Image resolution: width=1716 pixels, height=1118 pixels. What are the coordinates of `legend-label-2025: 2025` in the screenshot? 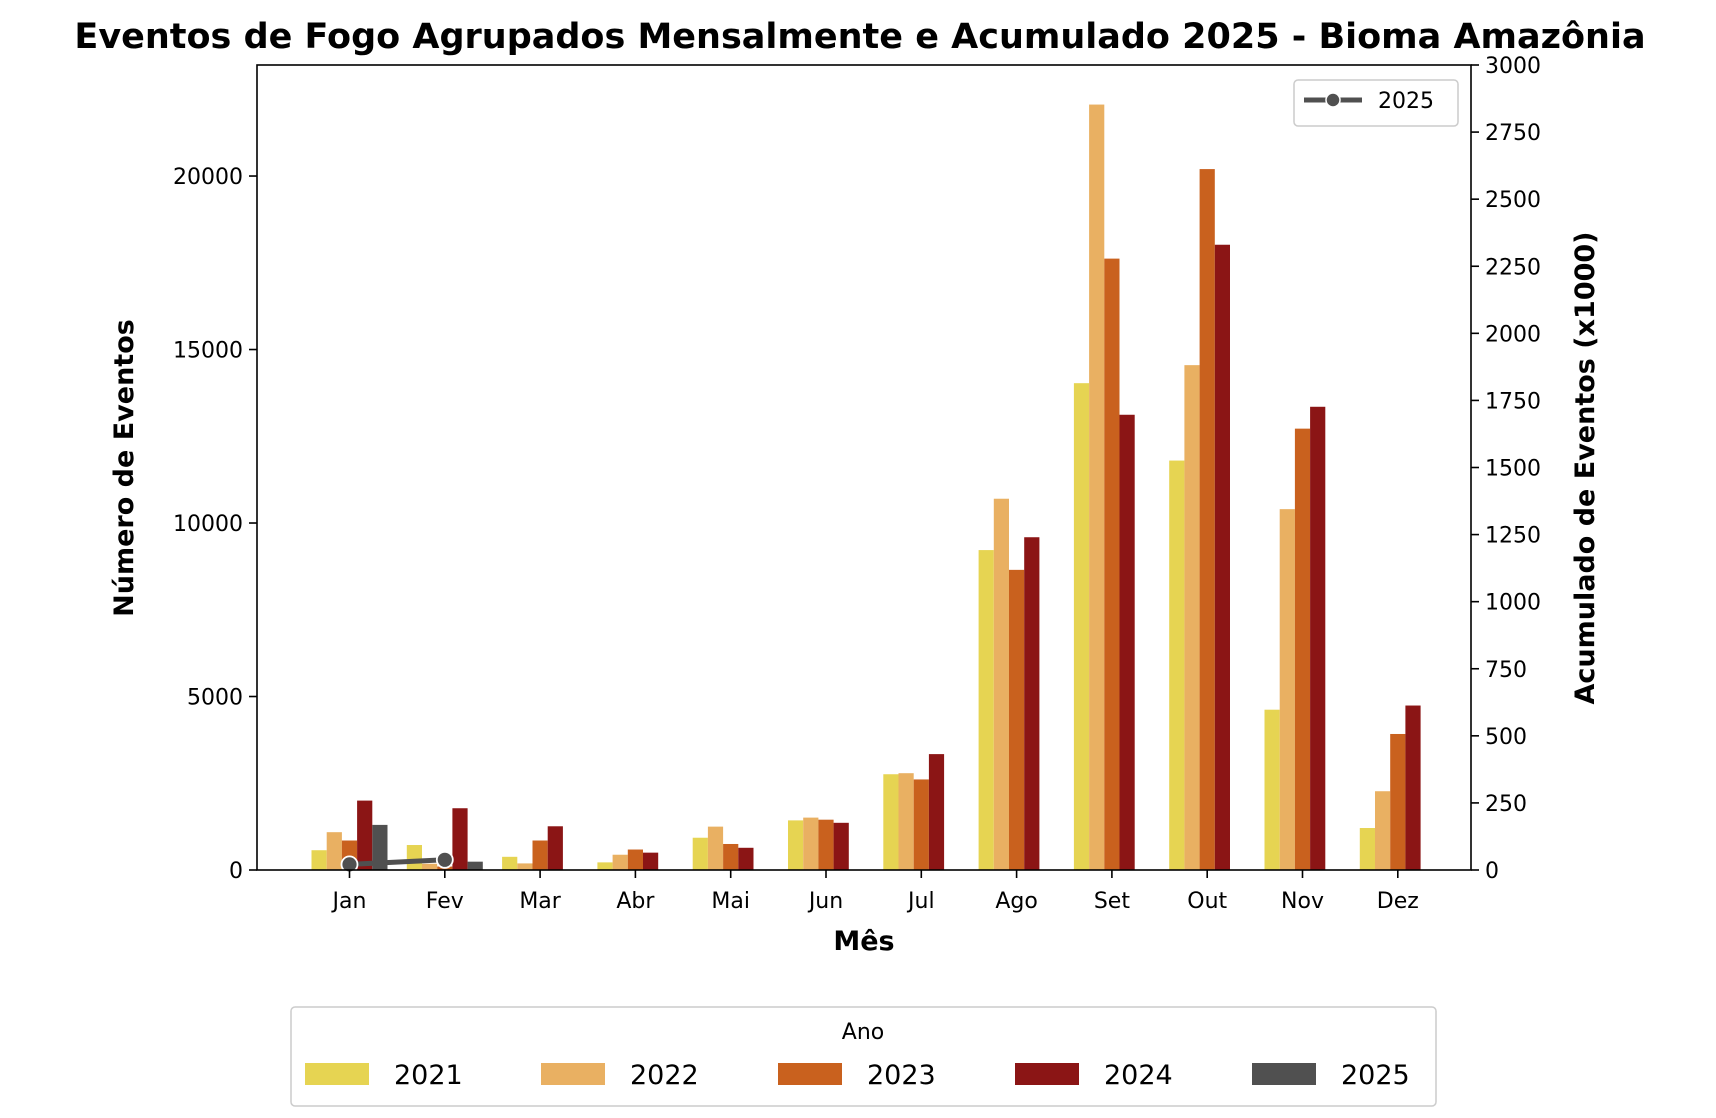 It's located at (1375, 1075).